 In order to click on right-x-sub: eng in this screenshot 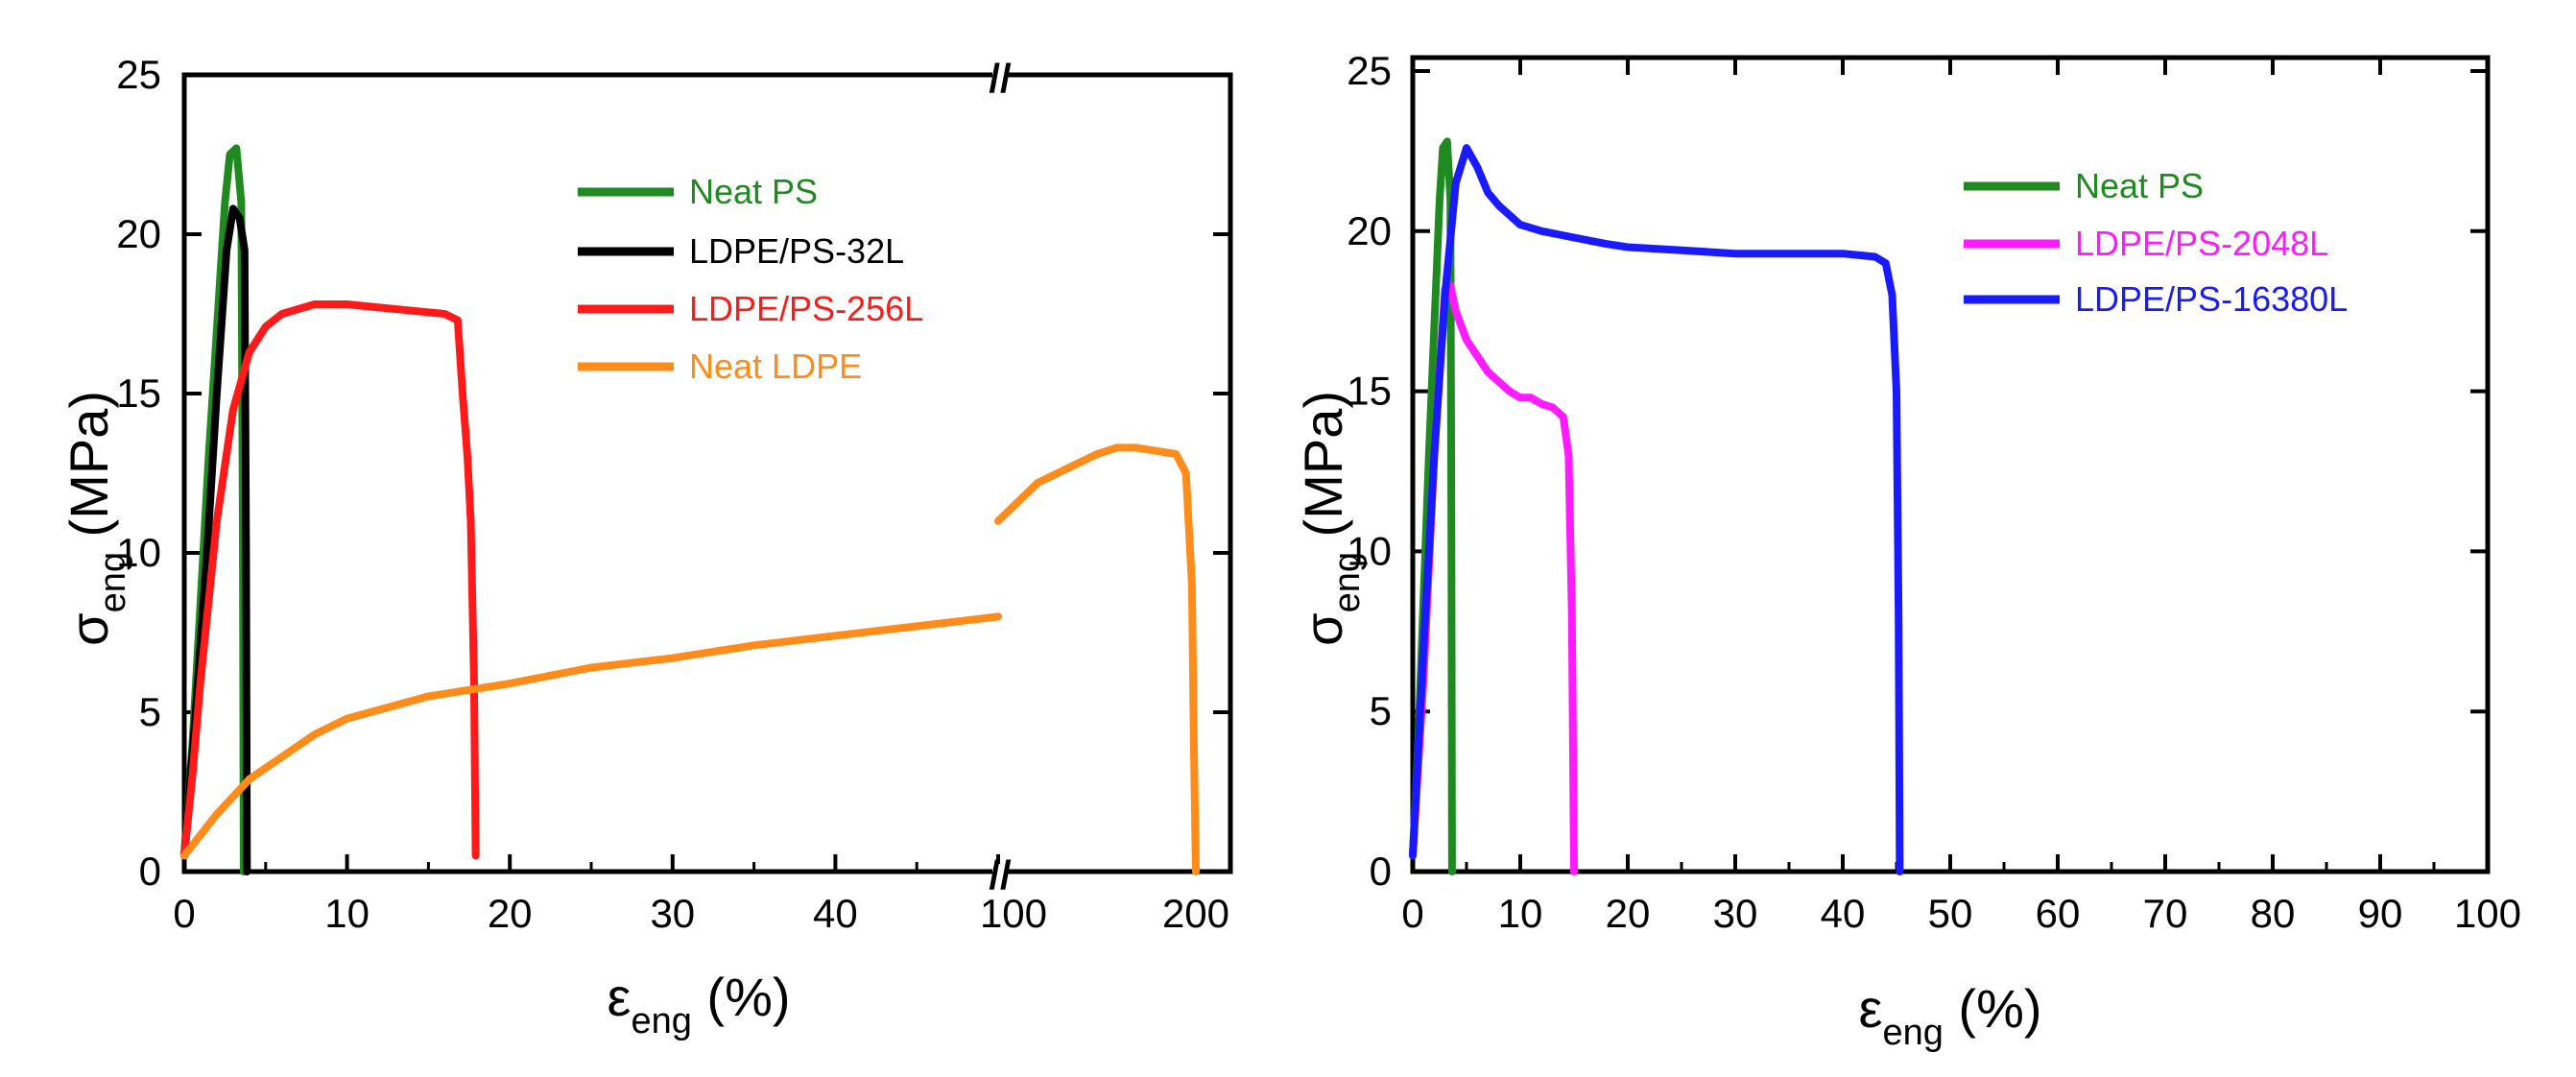, I will do `click(1912, 1033)`.